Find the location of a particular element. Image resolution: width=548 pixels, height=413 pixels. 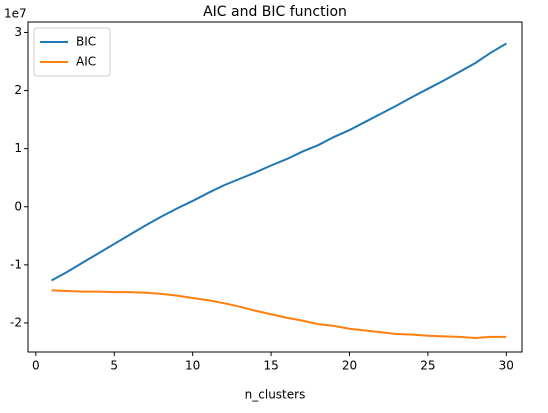

x-axis-label: n_clusters is located at coordinates (275, 395).